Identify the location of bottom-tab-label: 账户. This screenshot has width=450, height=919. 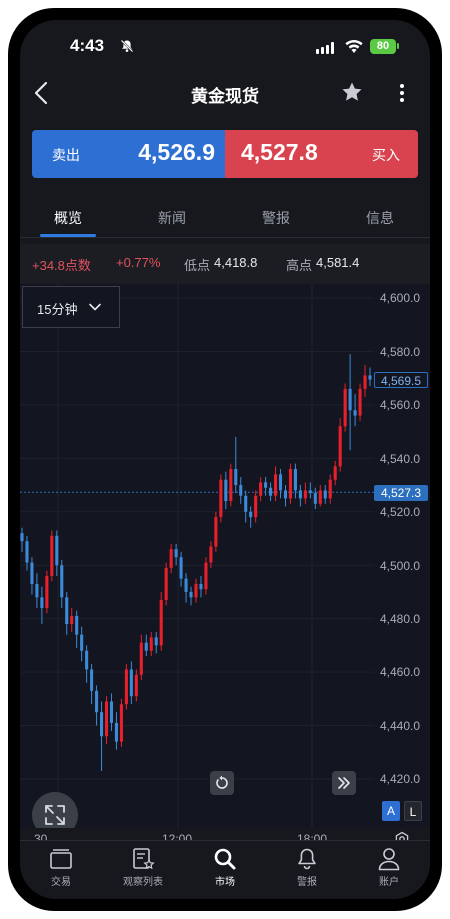
(389, 882).